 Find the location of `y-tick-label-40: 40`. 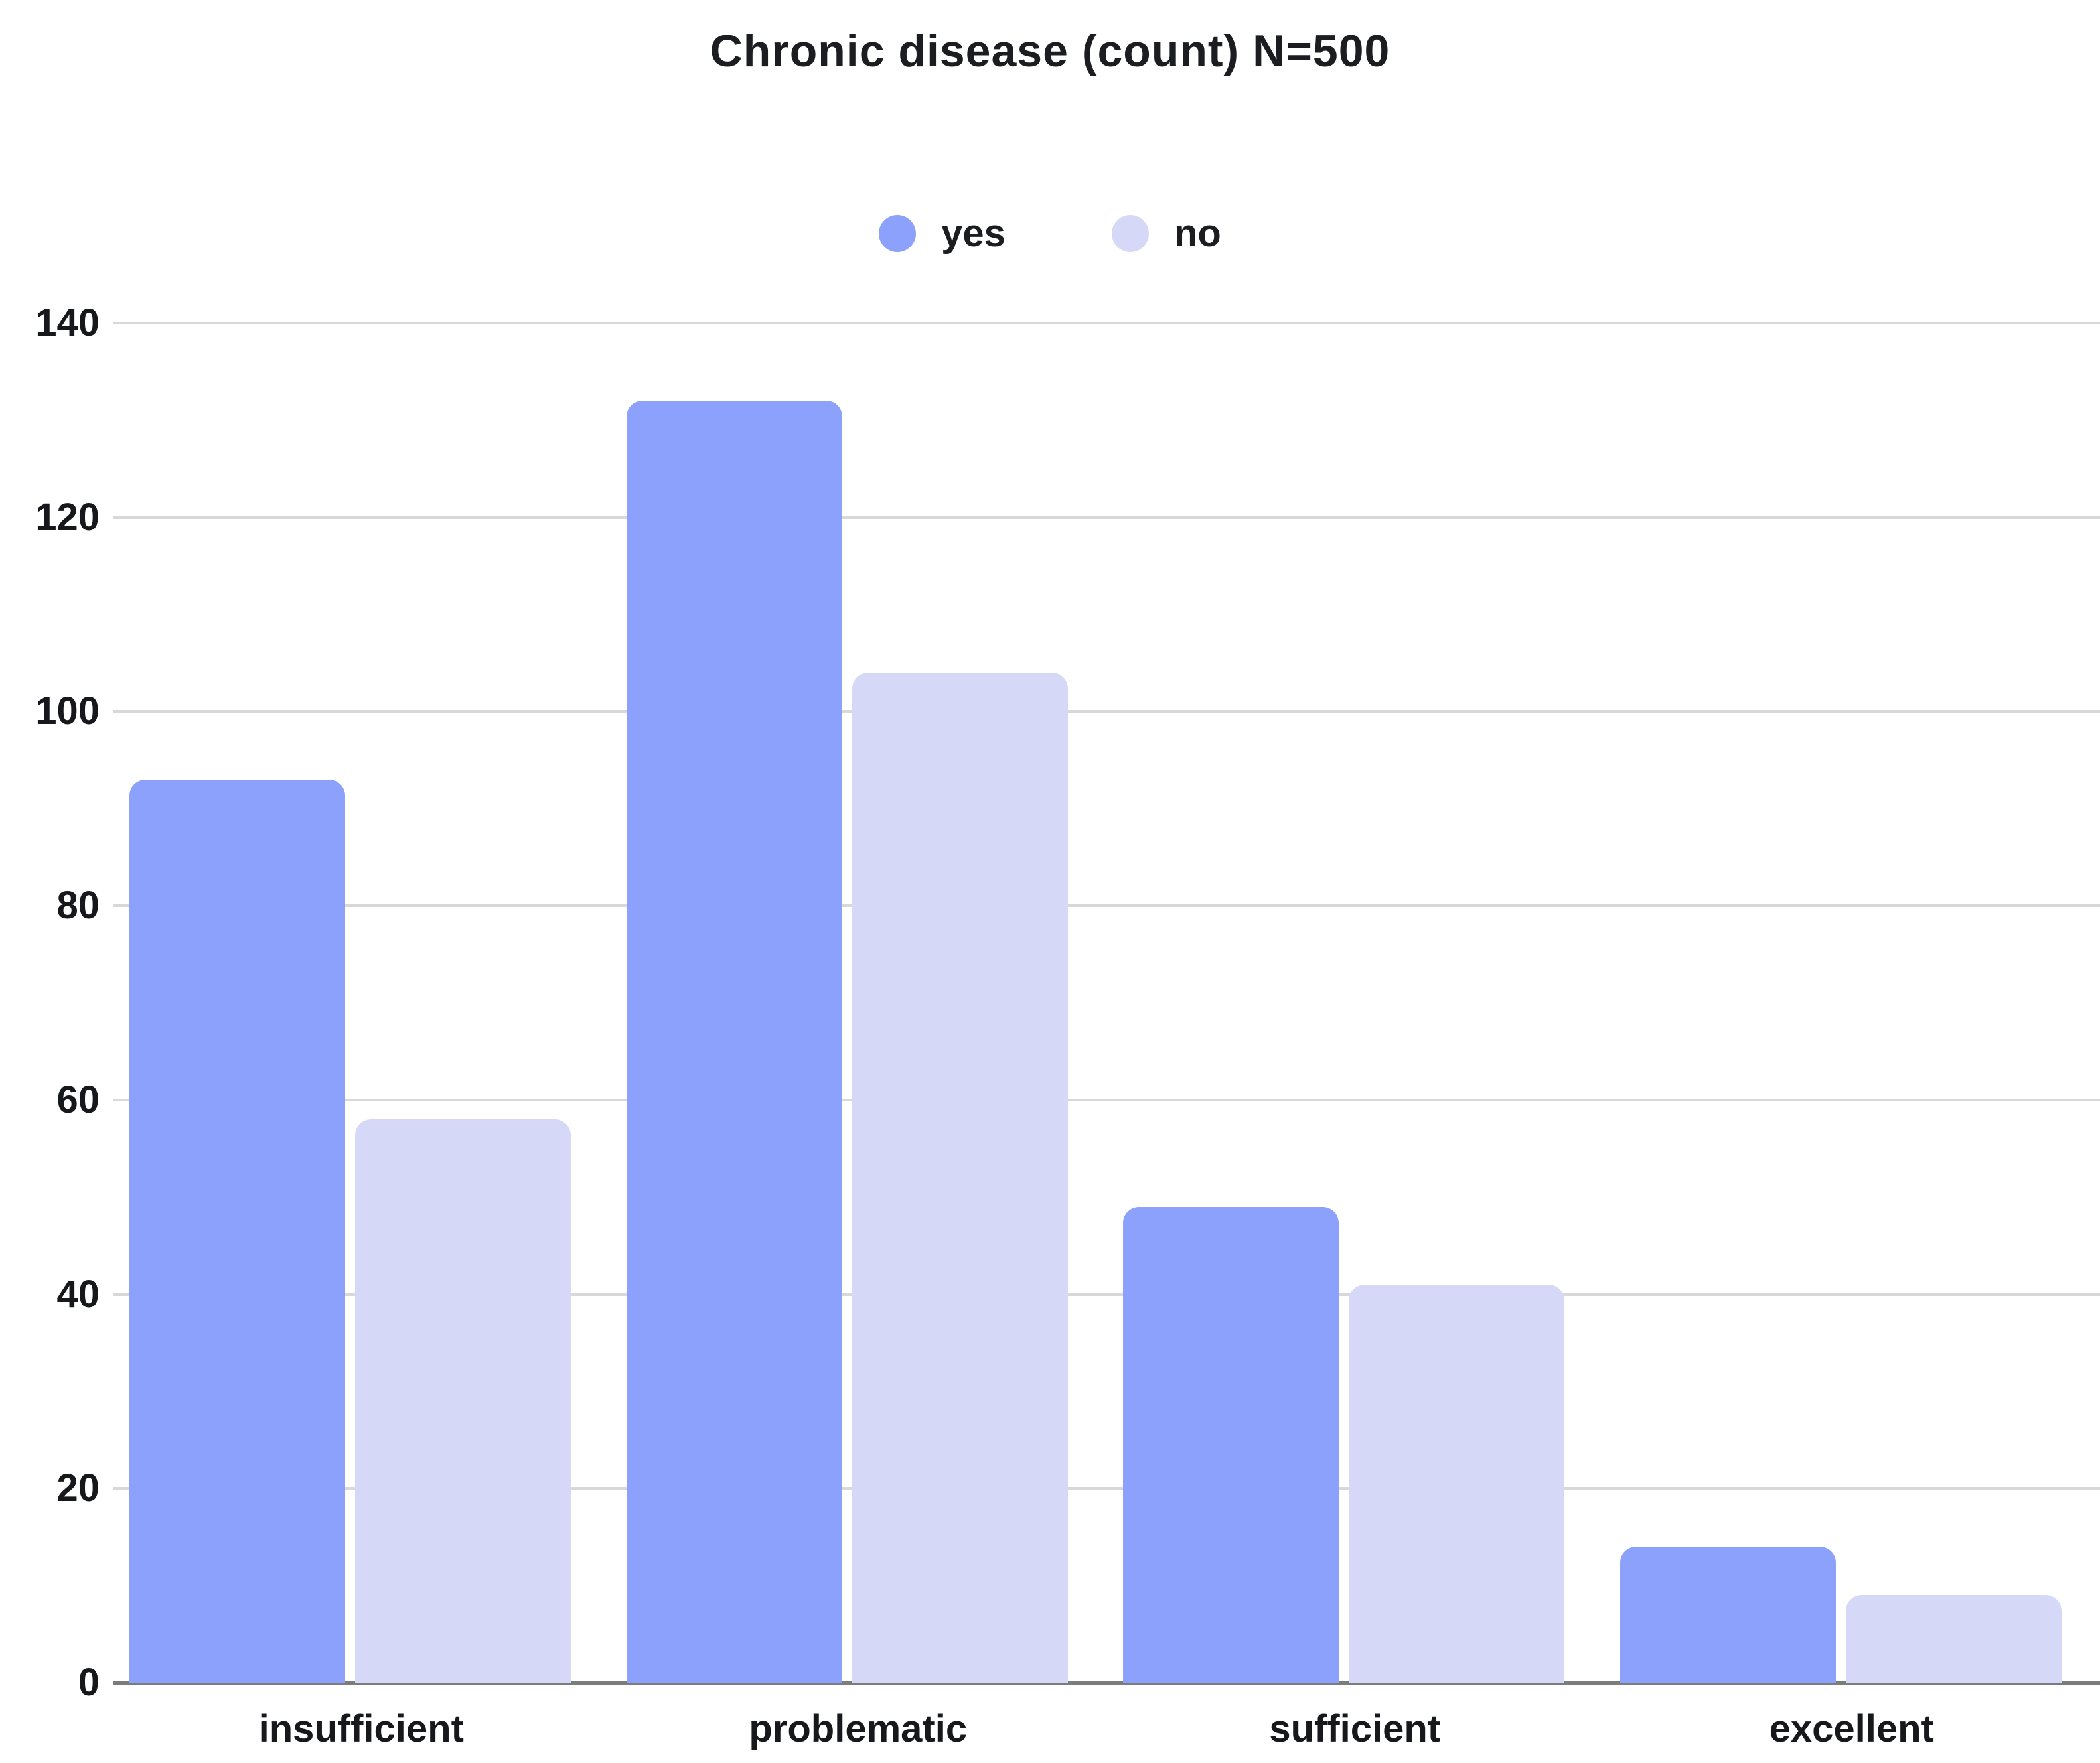

y-tick-label-40: 40 is located at coordinates (78, 1294).